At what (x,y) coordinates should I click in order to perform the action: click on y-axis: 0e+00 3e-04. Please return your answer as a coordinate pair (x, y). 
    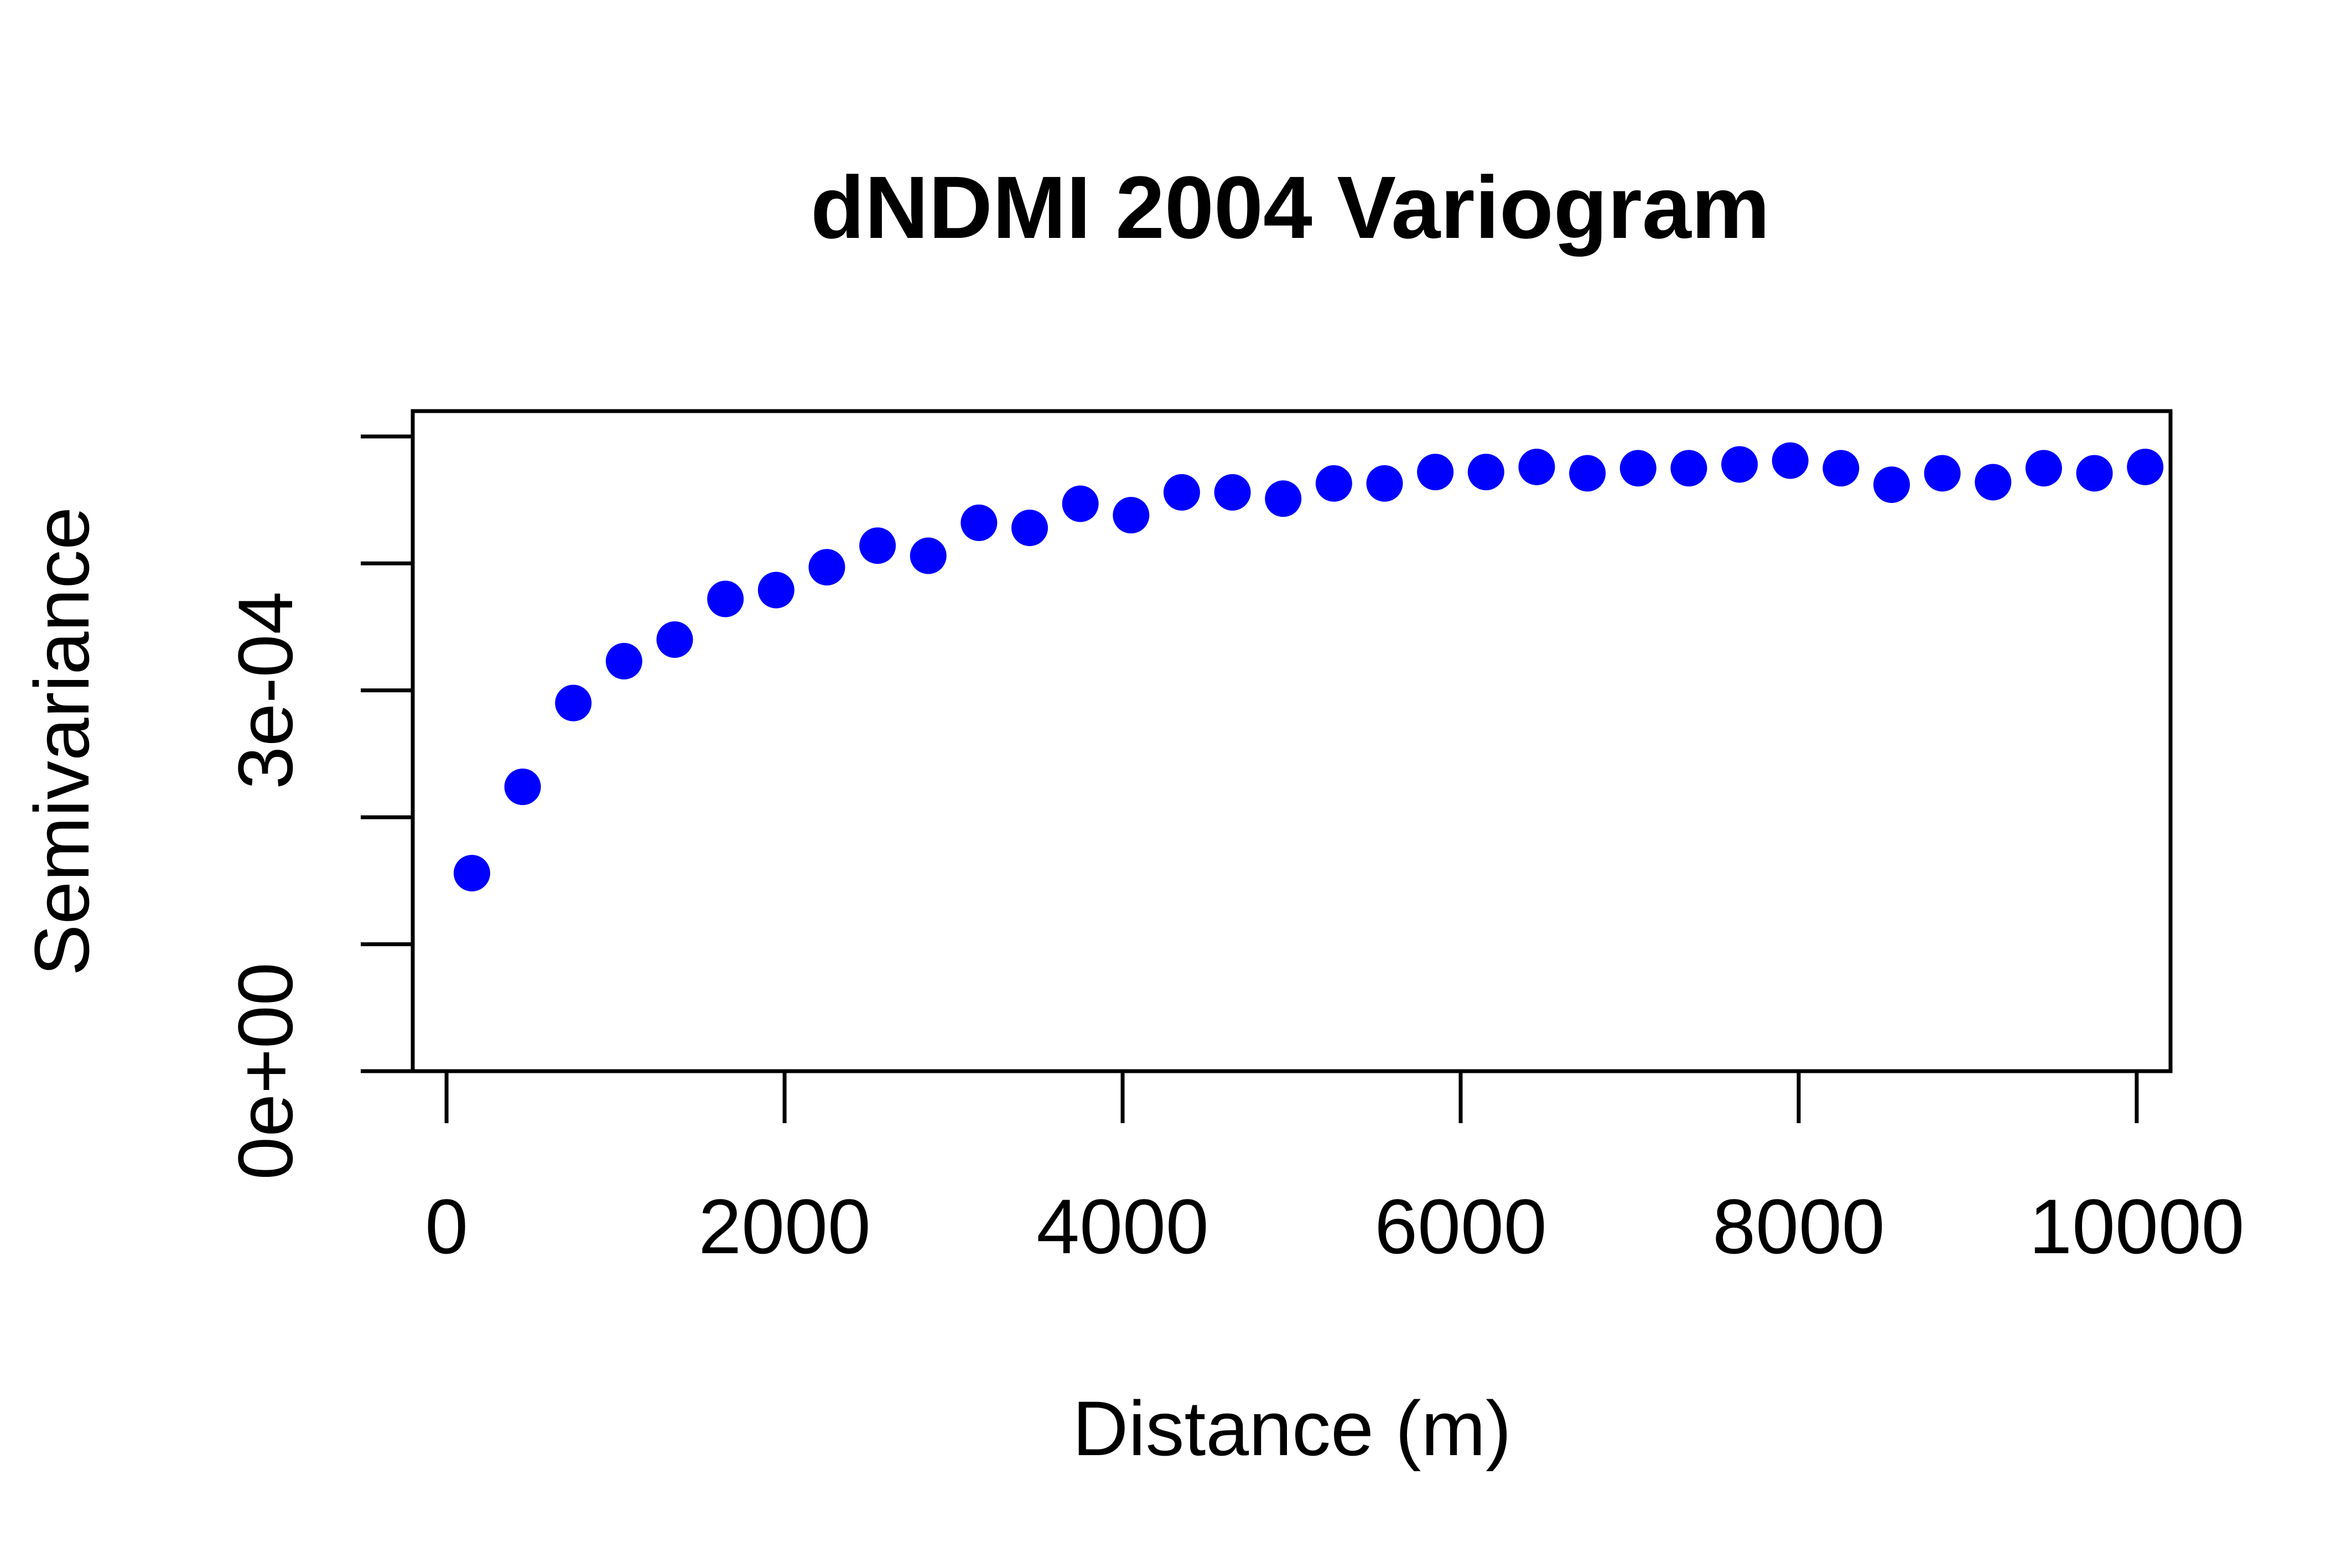
    Looking at the image, I should click on (318, 807).